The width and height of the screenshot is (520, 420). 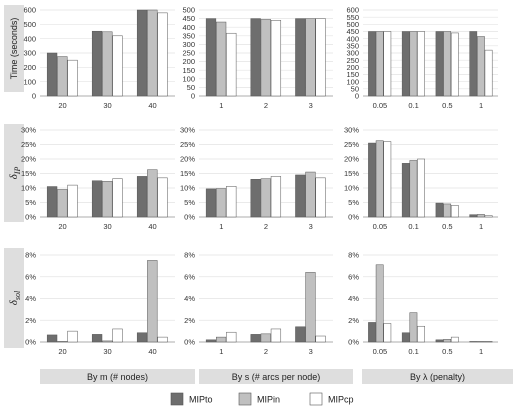 What do you see at coordinates (28, 188) in the screenshot?
I see `y-tick-label: 10%` at bounding box center [28, 188].